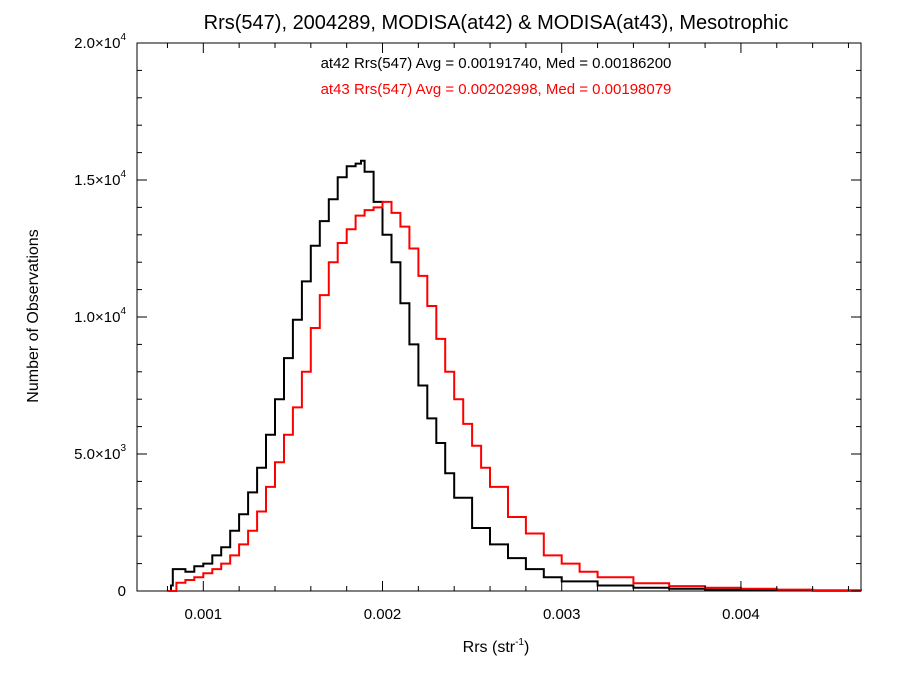 Image resolution: width=900 pixels, height=675 pixels. I want to click on y-tick-mantissa: 0, so click(122, 591).